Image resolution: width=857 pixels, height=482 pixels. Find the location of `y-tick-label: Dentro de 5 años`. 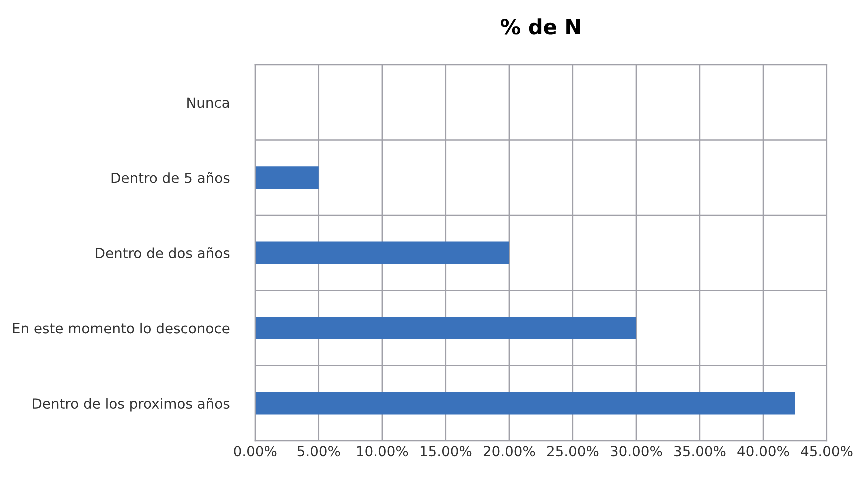

y-tick-label: Dentro de 5 años is located at coordinates (171, 178).